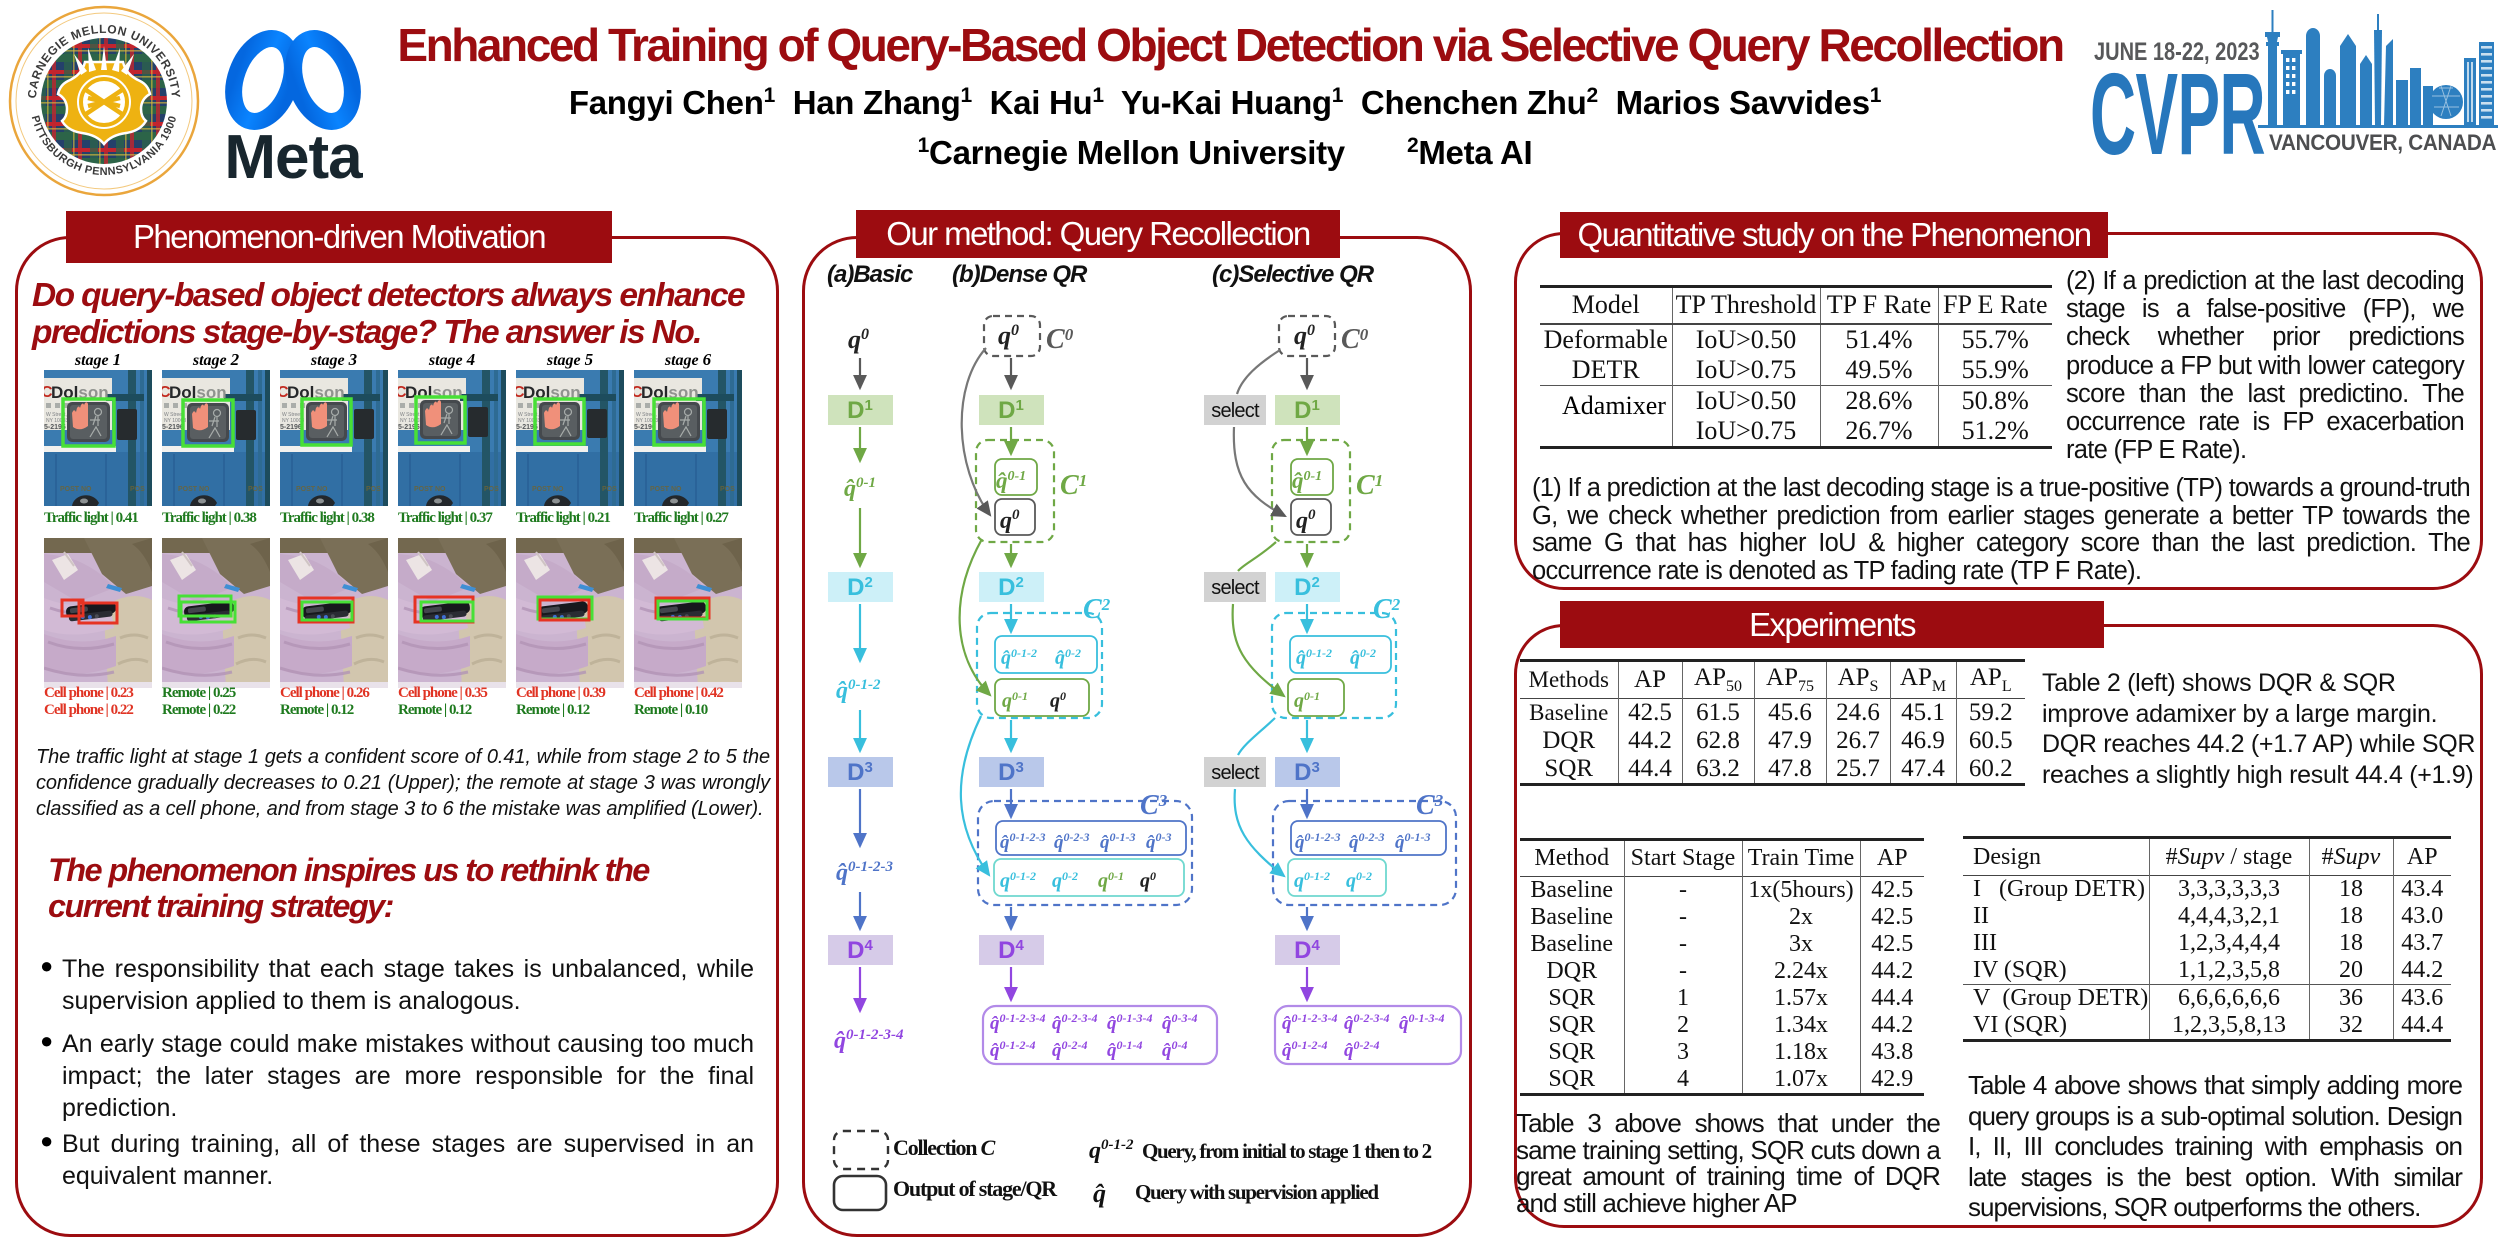  Describe the element at coordinates (293, 154) in the screenshot. I see `svg-text: Meta` at that location.